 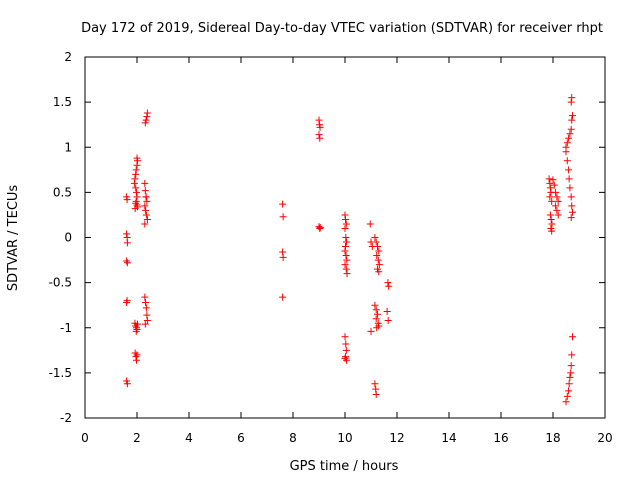 What do you see at coordinates (293, 438) in the screenshot?
I see `x-tick-label: 8` at bounding box center [293, 438].